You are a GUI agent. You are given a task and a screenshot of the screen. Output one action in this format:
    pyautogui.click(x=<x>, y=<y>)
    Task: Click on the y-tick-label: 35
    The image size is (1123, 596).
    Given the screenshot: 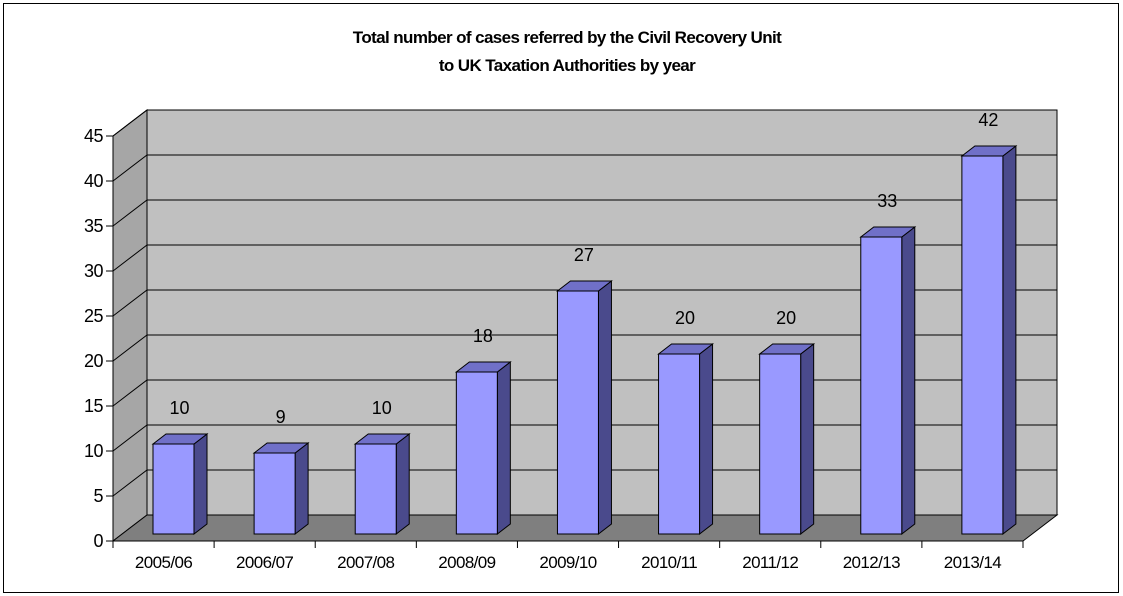 What is the action you would take?
    pyautogui.click(x=94, y=226)
    